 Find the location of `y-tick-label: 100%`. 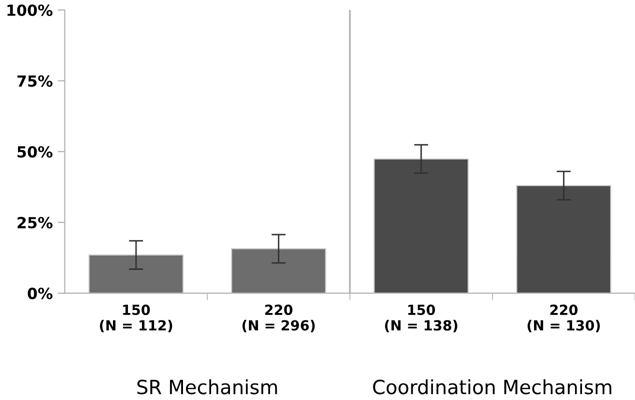

y-tick-label: 100% is located at coordinates (29, 10).